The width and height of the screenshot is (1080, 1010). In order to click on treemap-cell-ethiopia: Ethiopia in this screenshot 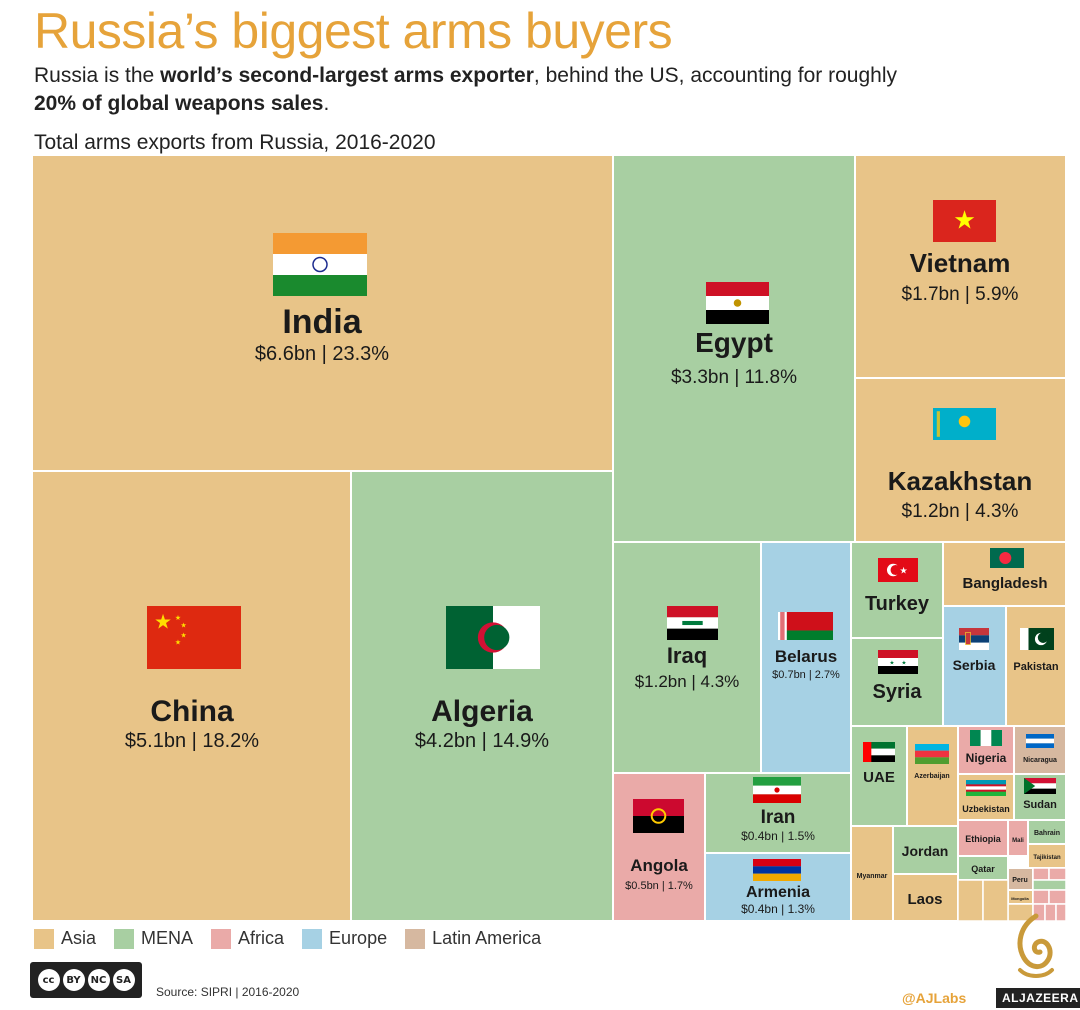, I will do `click(983, 838)`.